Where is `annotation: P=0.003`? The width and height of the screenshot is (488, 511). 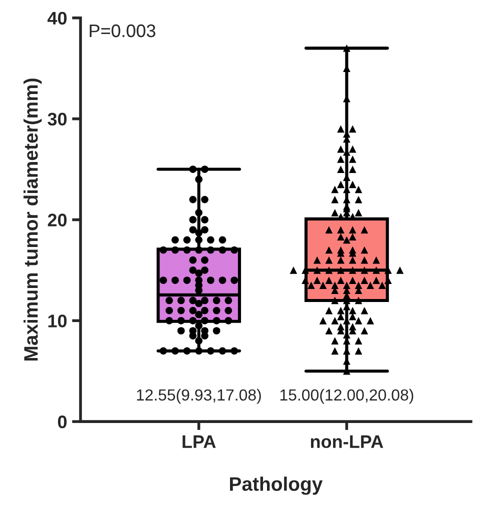
annotation: P=0.003 is located at coordinates (123, 31).